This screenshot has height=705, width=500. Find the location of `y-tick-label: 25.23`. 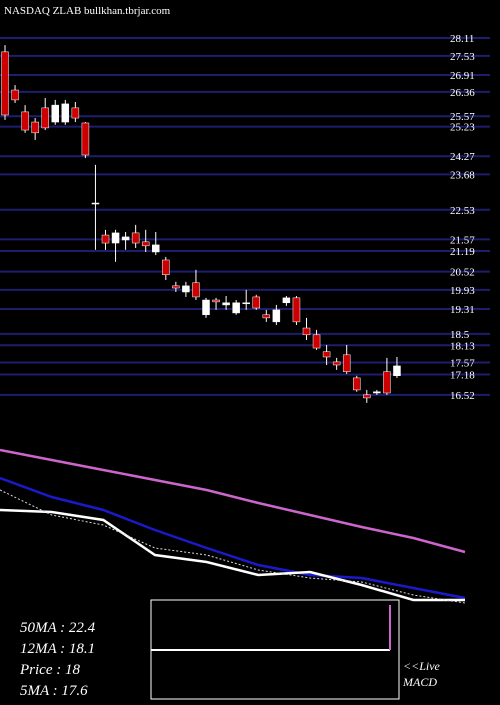

y-tick-label: 25.23 is located at coordinates (462, 128).